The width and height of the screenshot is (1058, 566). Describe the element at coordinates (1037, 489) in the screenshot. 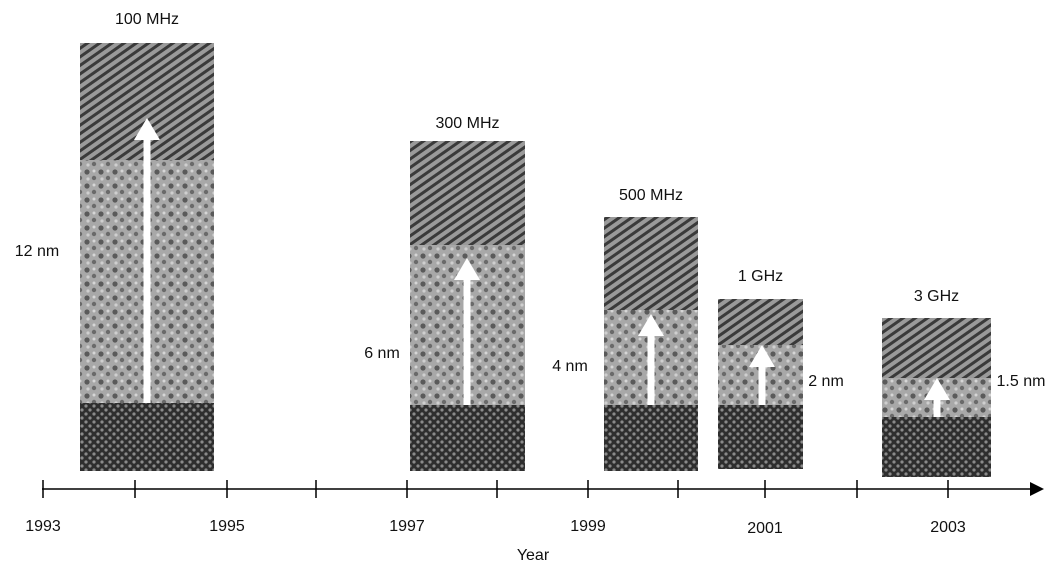

I see `axis-arrow` at that location.